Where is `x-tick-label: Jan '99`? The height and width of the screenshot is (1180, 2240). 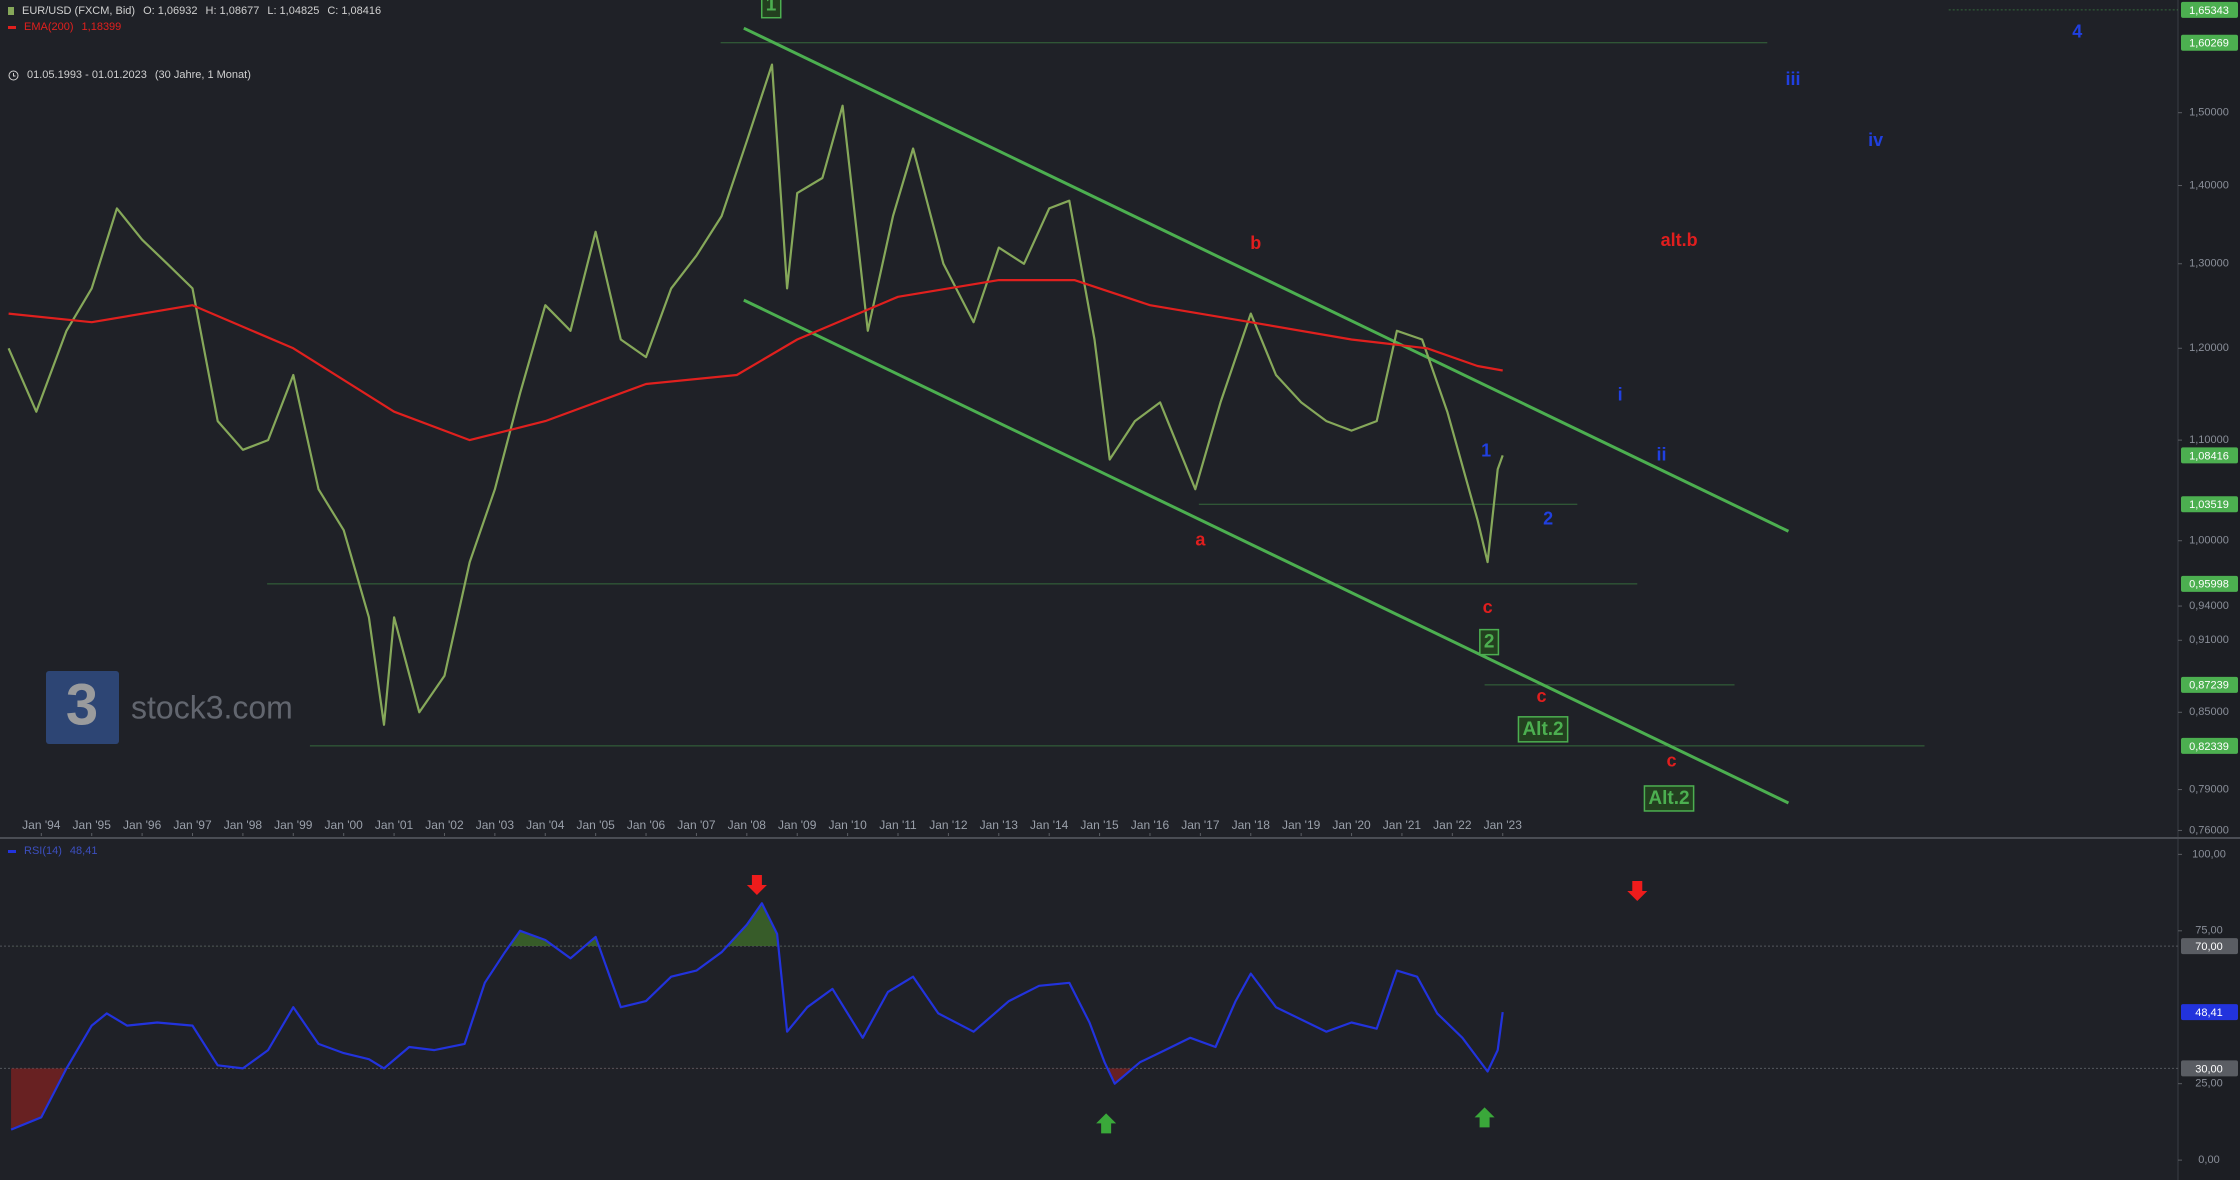 x-tick-label: Jan '99 is located at coordinates (293, 825).